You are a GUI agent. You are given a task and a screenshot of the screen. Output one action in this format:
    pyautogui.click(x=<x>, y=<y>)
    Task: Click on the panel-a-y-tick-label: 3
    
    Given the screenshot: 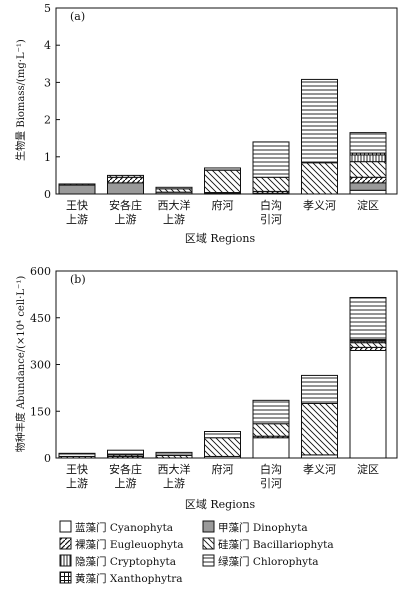 What is the action you would take?
    pyautogui.click(x=47, y=82)
    